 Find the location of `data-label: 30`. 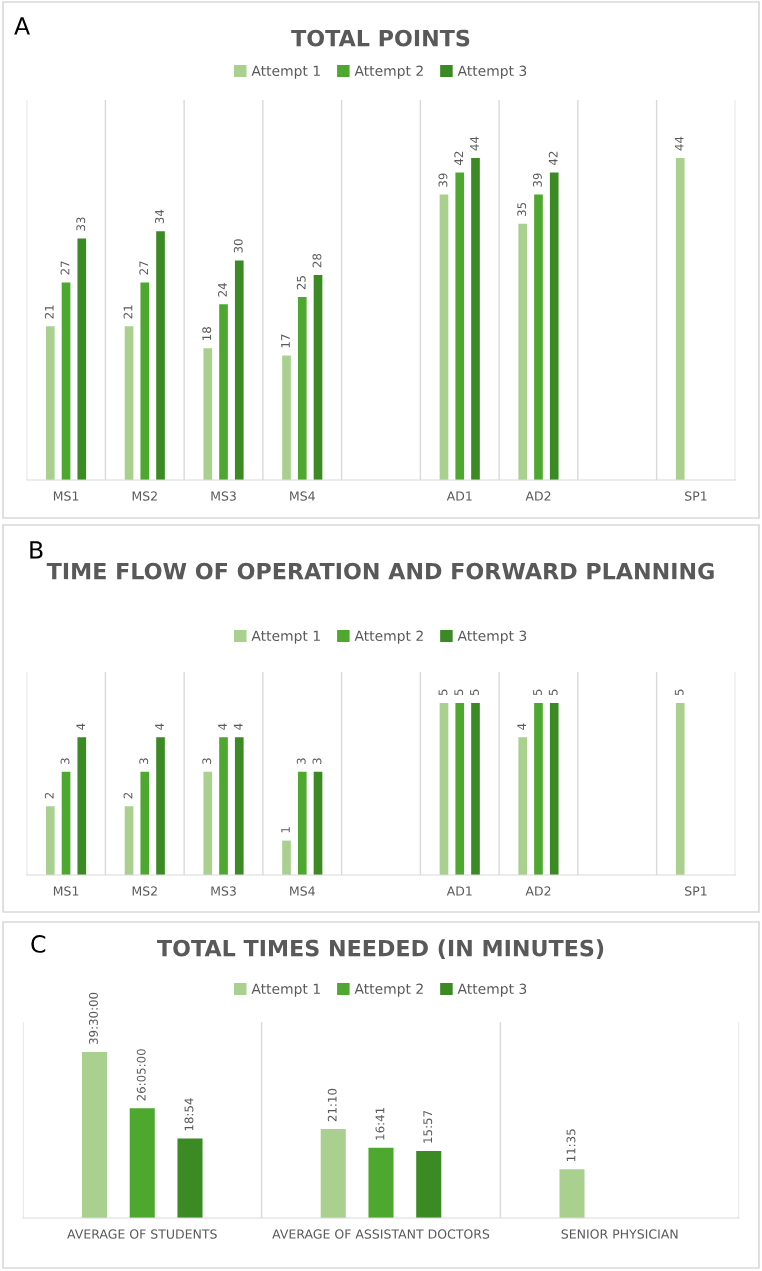

data-label: 30 is located at coordinates (238, 246).